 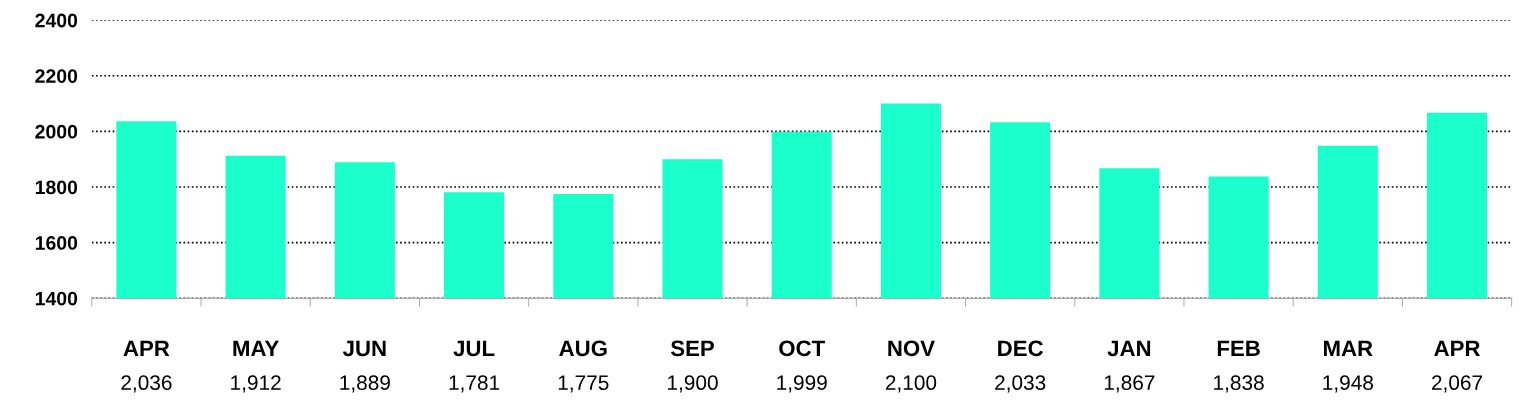 What do you see at coordinates (1348, 348) in the screenshot?
I see `x-tick-label: MAR` at bounding box center [1348, 348].